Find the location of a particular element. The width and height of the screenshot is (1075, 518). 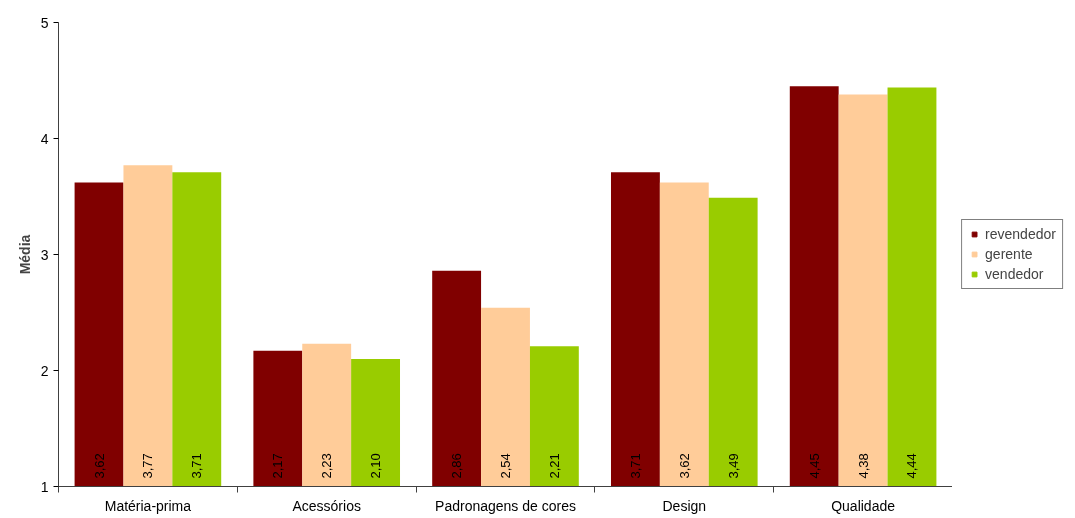

data-label: 2,54 is located at coordinates (505, 466).